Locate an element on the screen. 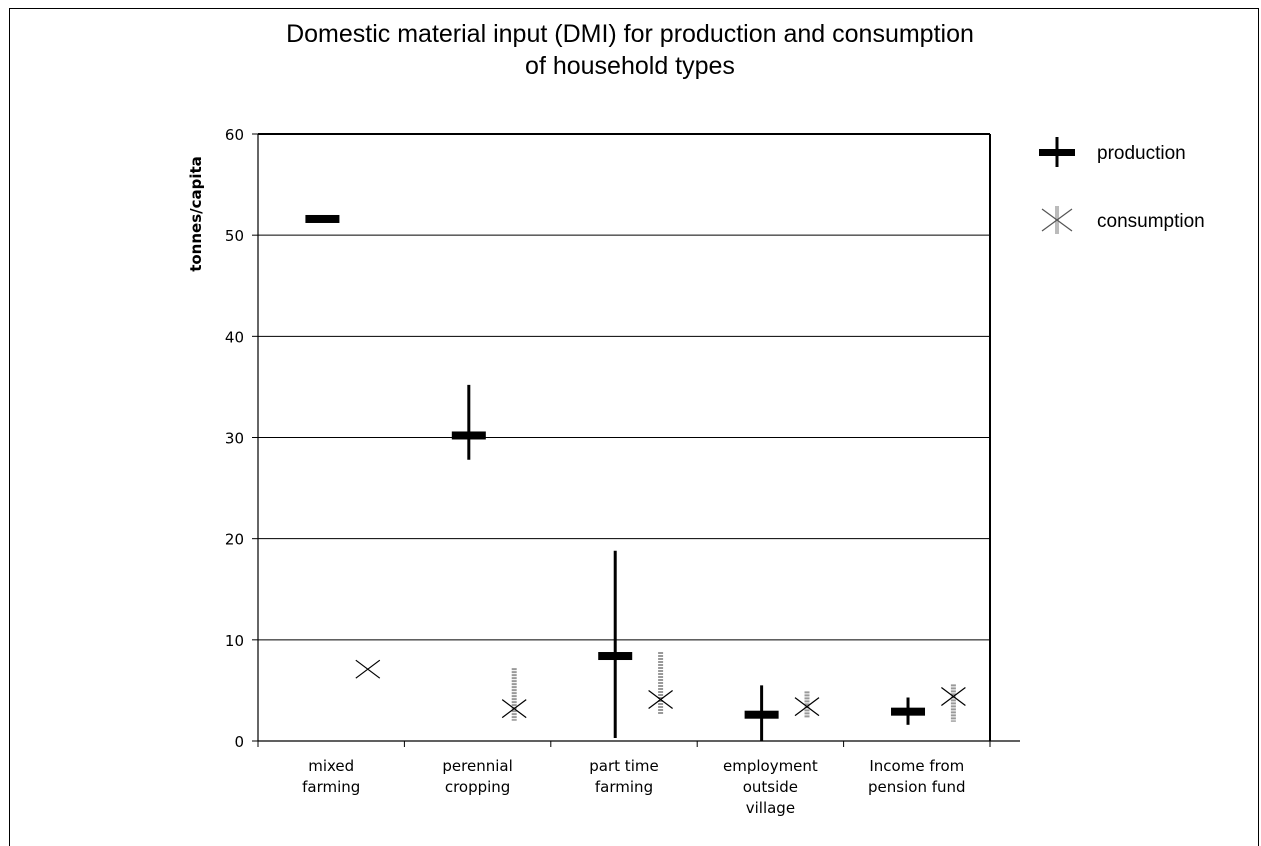  y-tick-label-50: 50 is located at coordinates (234, 236).